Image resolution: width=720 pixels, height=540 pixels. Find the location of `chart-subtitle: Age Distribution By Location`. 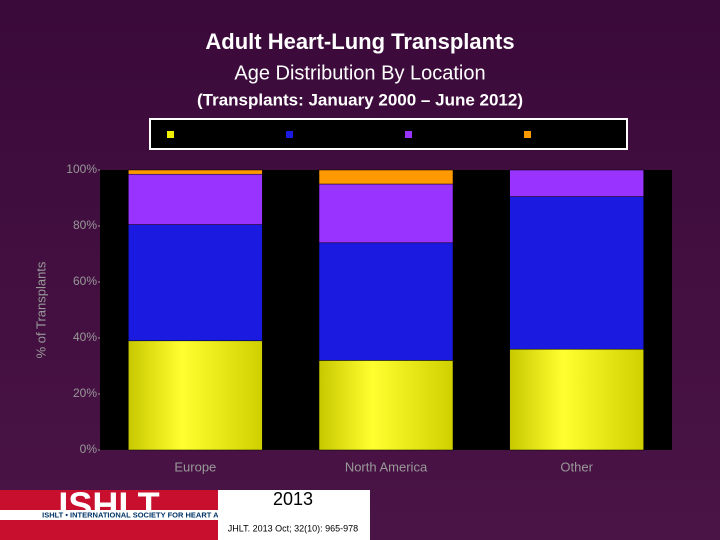

chart-subtitle: Age Distribution By Location is located at coordinates (359, 73).